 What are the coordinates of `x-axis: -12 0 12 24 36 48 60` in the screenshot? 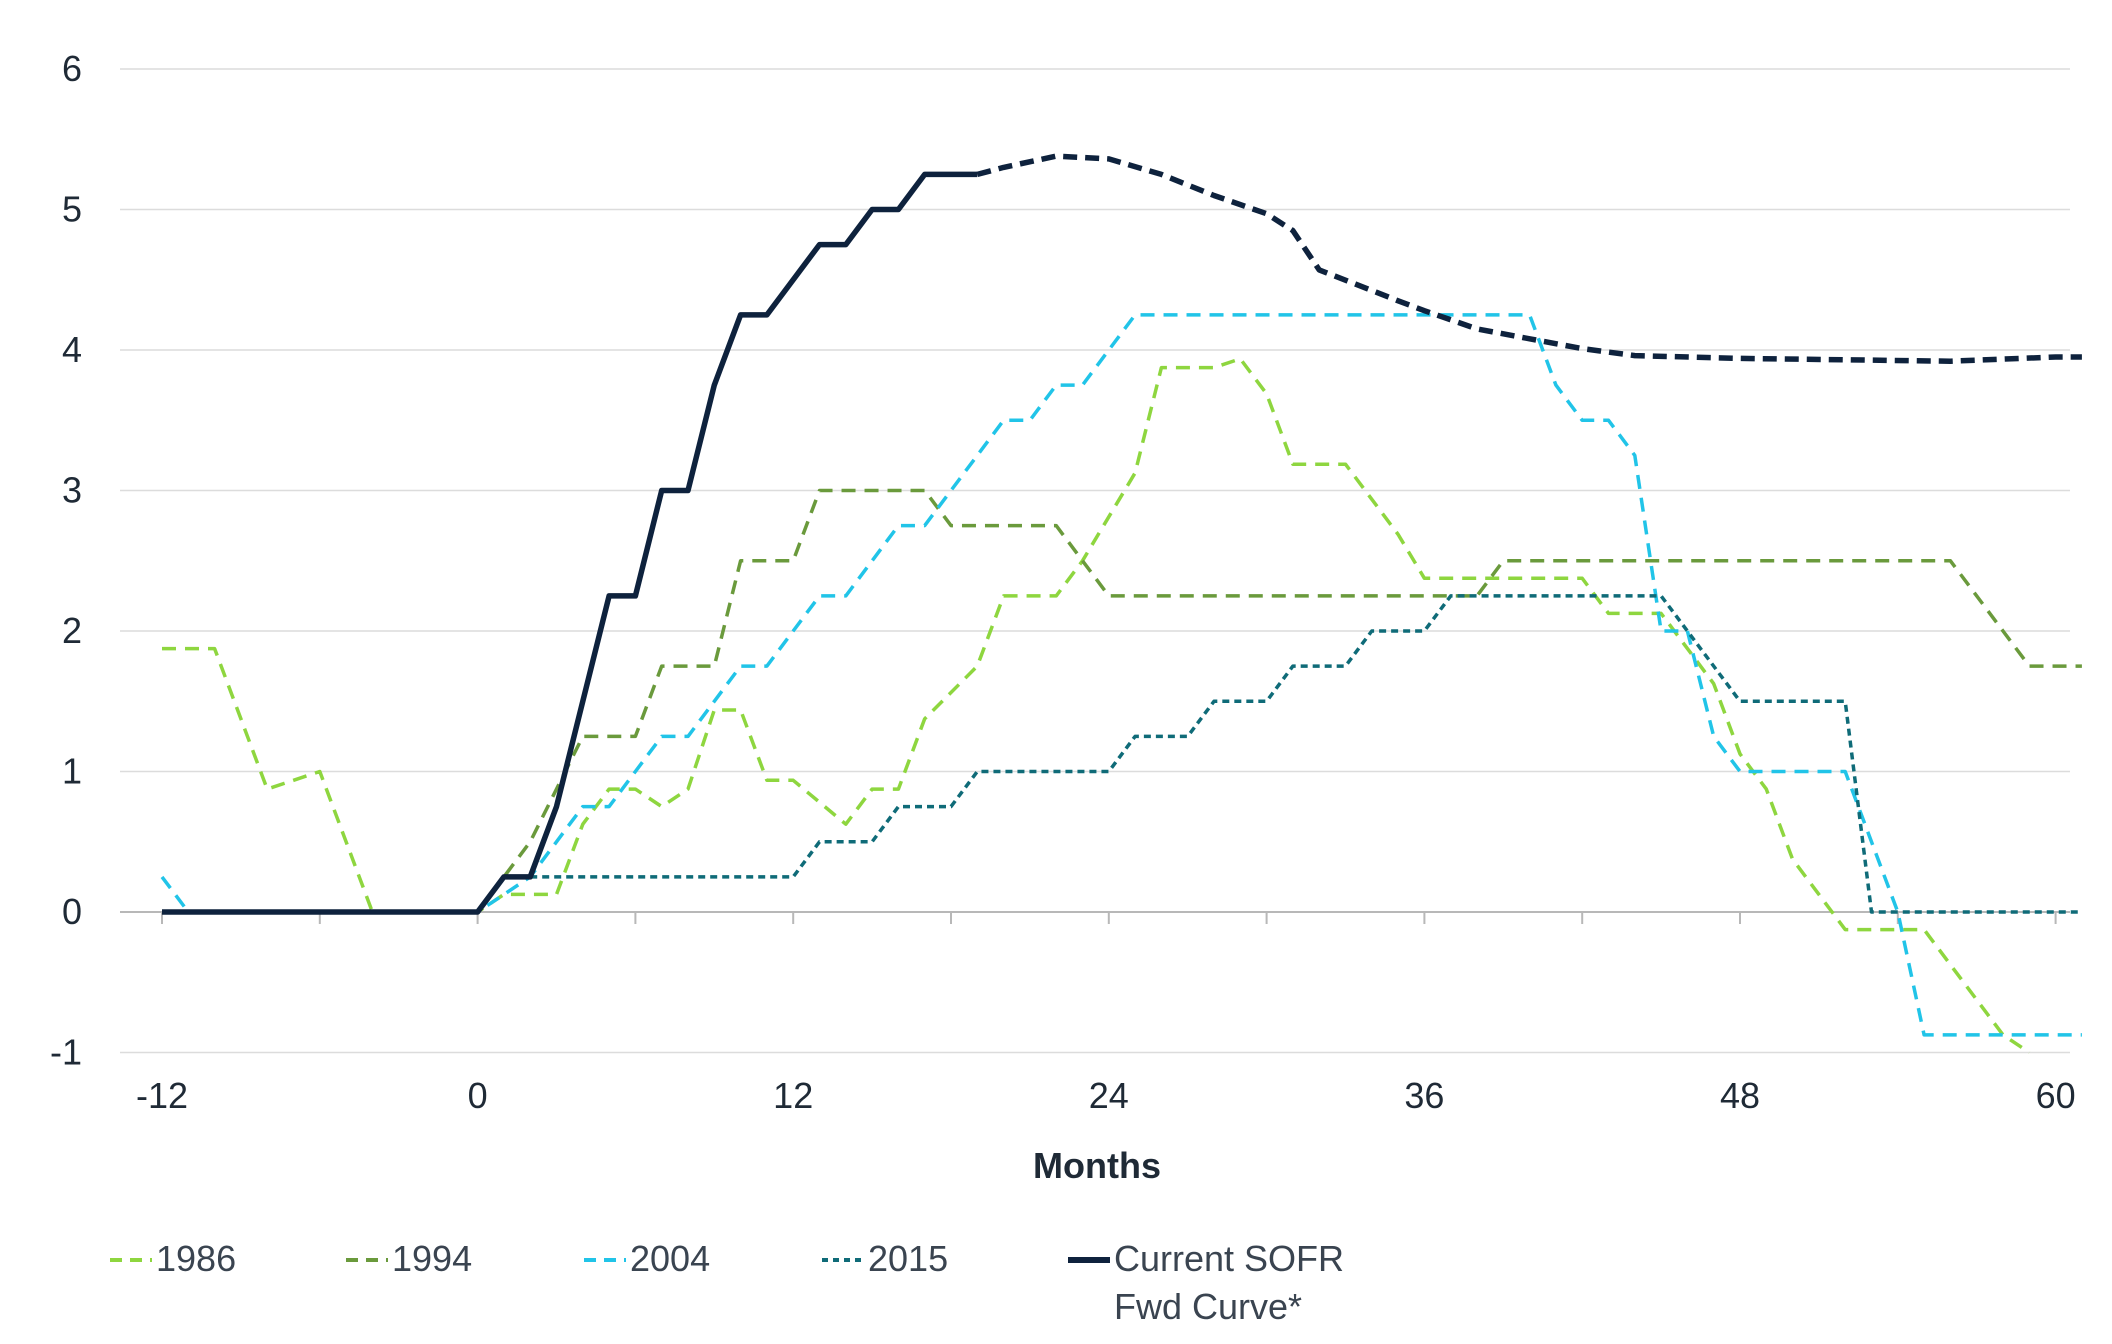 It's located at (1098, 1013).